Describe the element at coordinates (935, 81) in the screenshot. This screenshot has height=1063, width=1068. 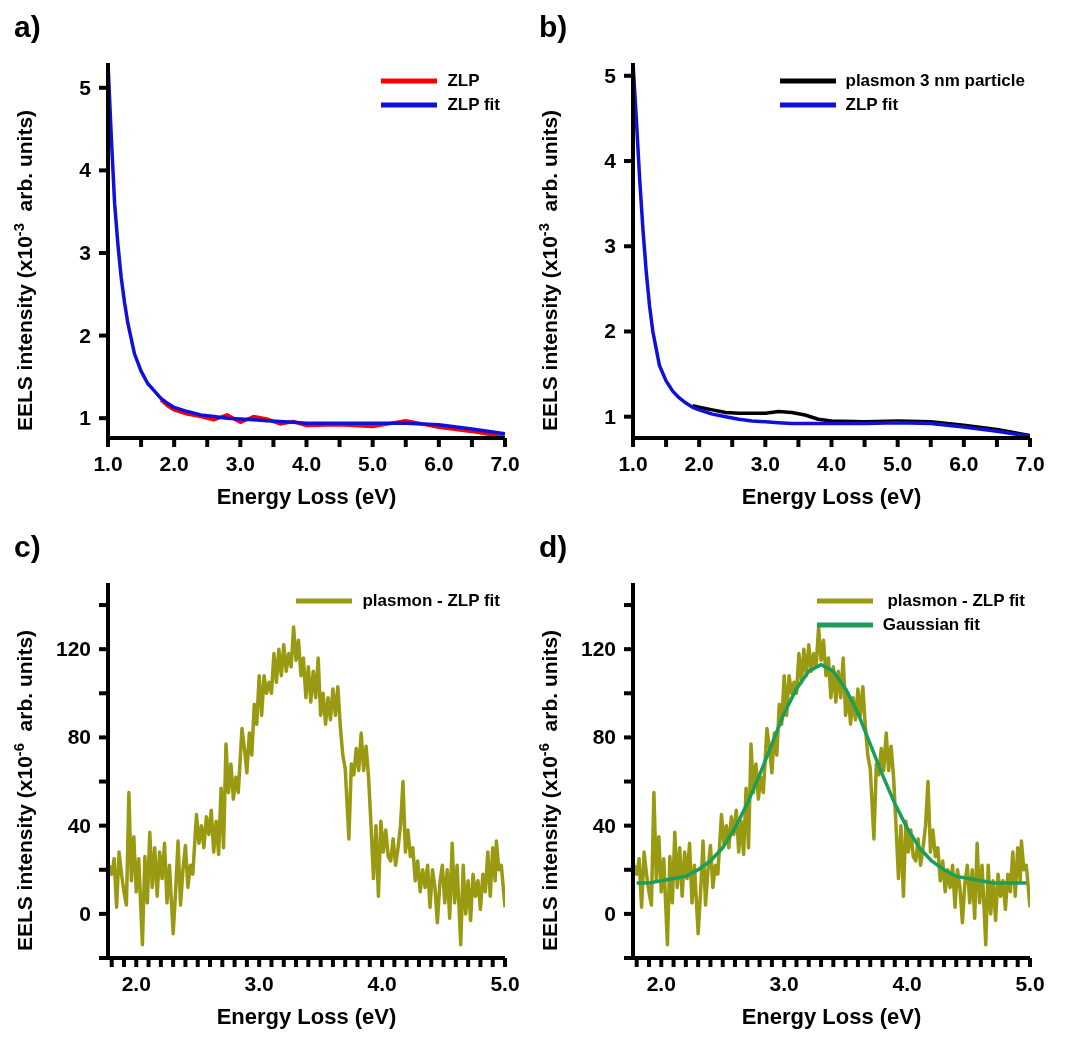
I see `legend-label: plasmon 3 nm particle` at that location.